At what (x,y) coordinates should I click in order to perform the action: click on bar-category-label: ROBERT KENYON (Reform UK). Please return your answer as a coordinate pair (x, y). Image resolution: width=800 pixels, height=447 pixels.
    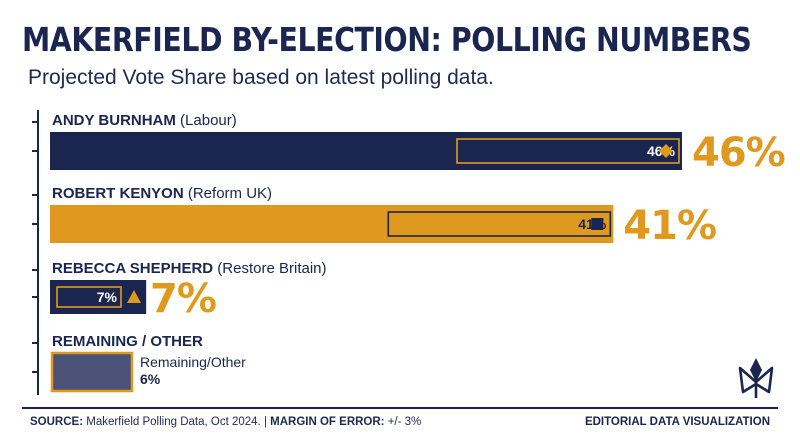
    Looking at the image, I should click on (162, 193).